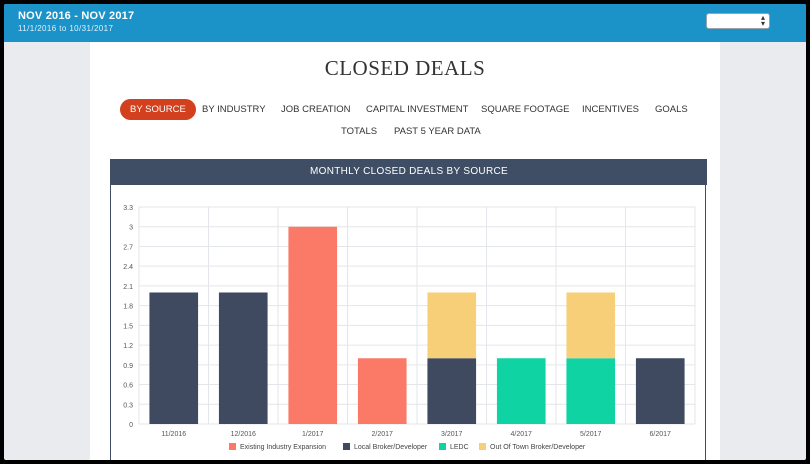  Describe the element at coordinates (591, 434) in the screenshot. I see `x-tick-label: 5/2017` at that location.